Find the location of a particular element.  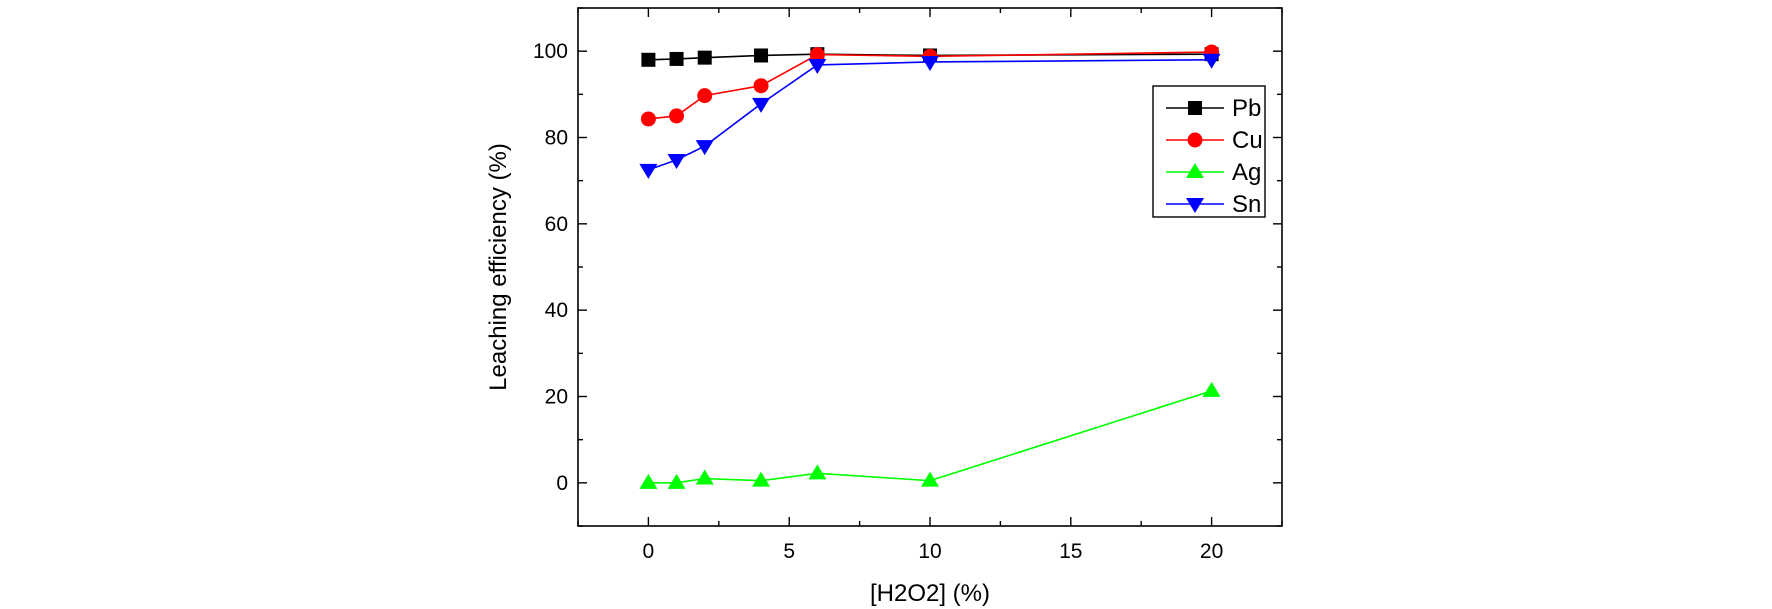

x-axis-title: [H2O2] (%) is located at coordinates (930, 593).